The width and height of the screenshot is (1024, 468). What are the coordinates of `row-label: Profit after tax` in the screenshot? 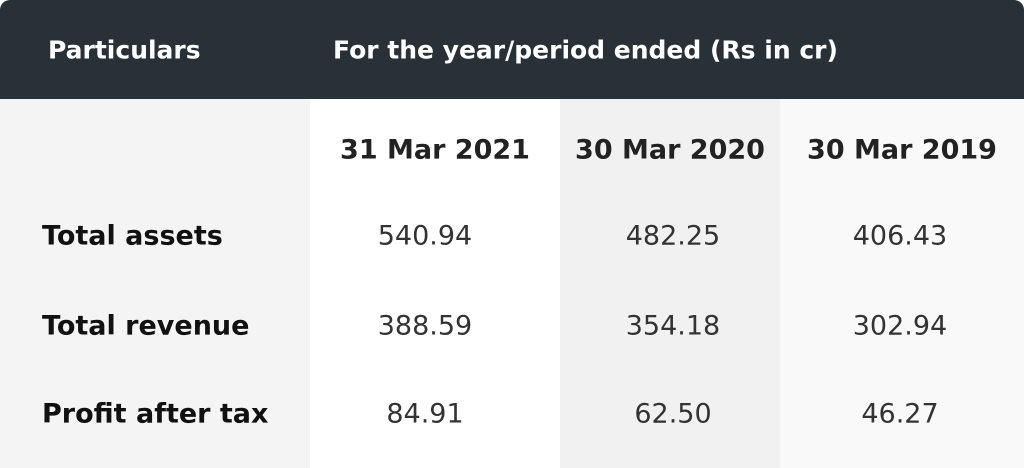 It's located at (155, 414).